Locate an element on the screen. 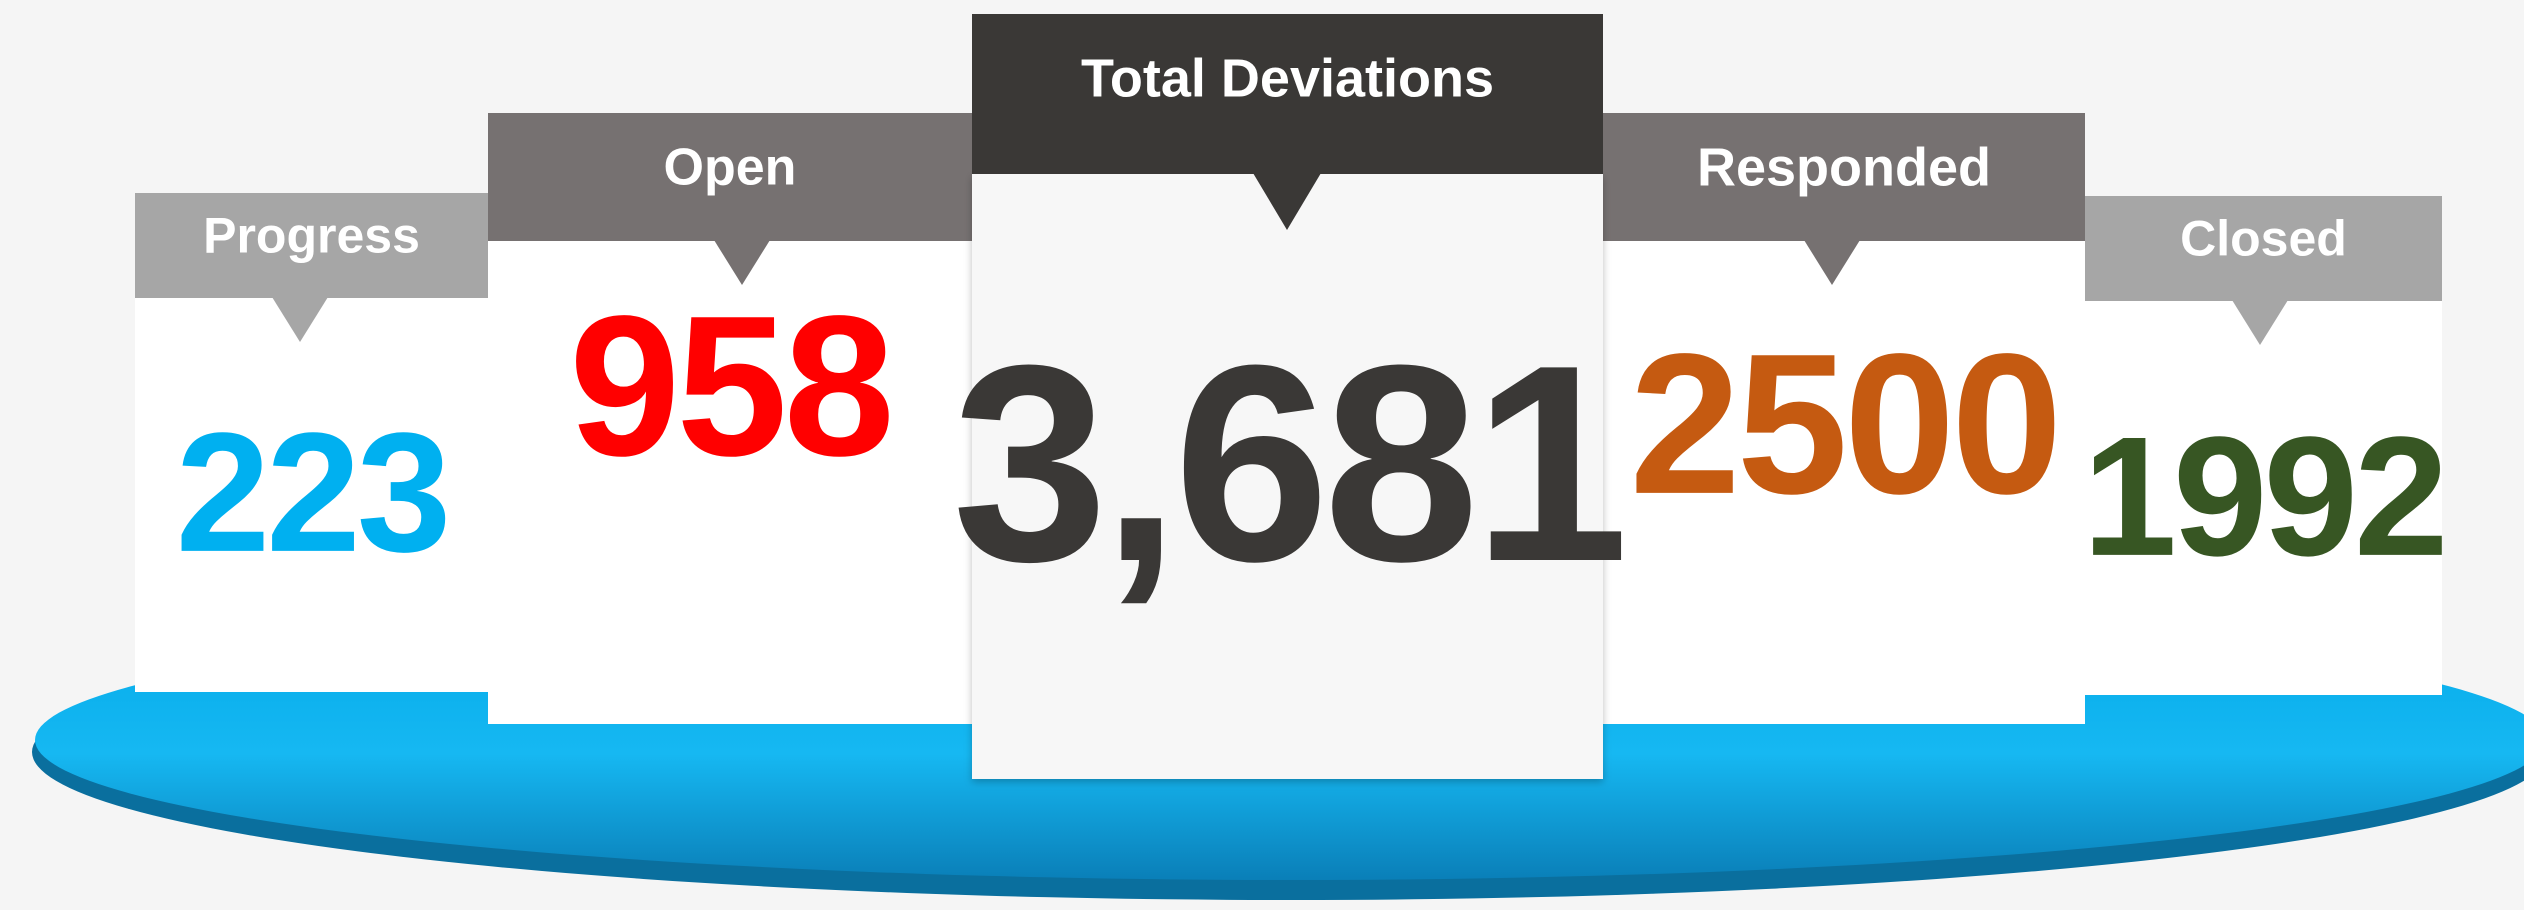  card-label: Open is located at coordinates (730, 168).